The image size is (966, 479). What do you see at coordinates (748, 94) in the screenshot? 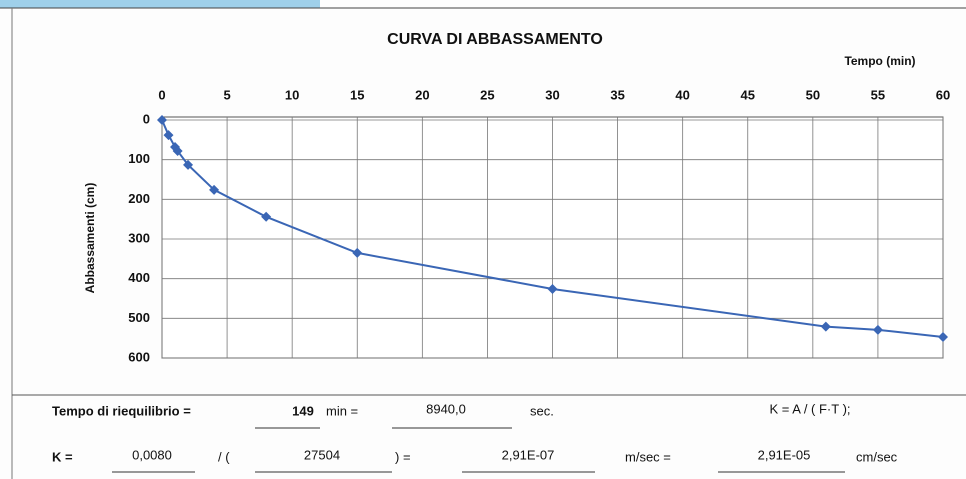
I see `x-tick-label: 45` at bounding box center [748, 94].